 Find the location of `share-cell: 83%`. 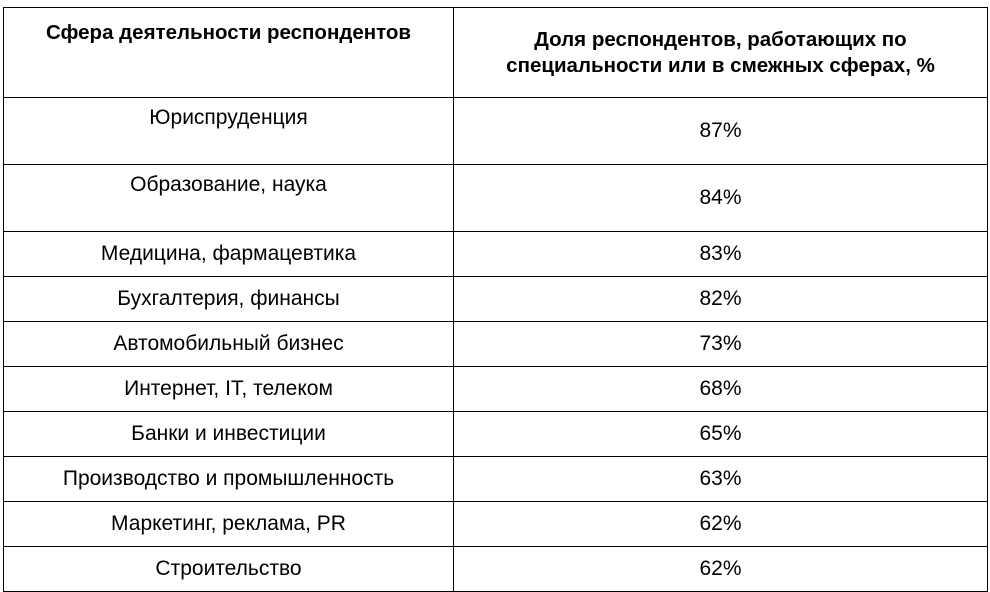

share-cell: 83% is located at coordinates (720, 254).